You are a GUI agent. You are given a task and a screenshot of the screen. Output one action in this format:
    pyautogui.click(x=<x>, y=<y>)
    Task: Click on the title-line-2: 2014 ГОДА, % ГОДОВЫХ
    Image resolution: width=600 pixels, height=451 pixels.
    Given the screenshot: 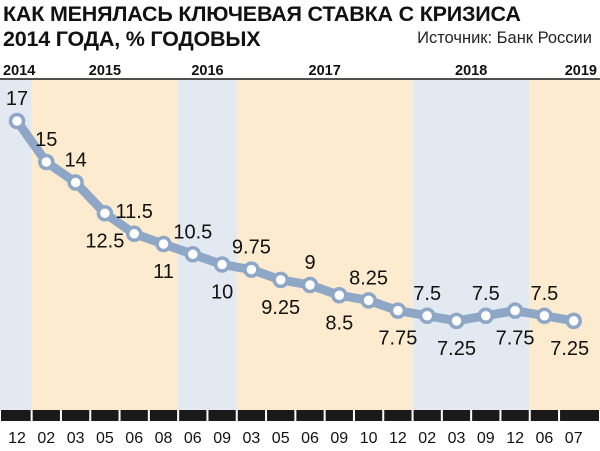 What is the action you would take?
    pyautogui.click(x=132, y=39)
    